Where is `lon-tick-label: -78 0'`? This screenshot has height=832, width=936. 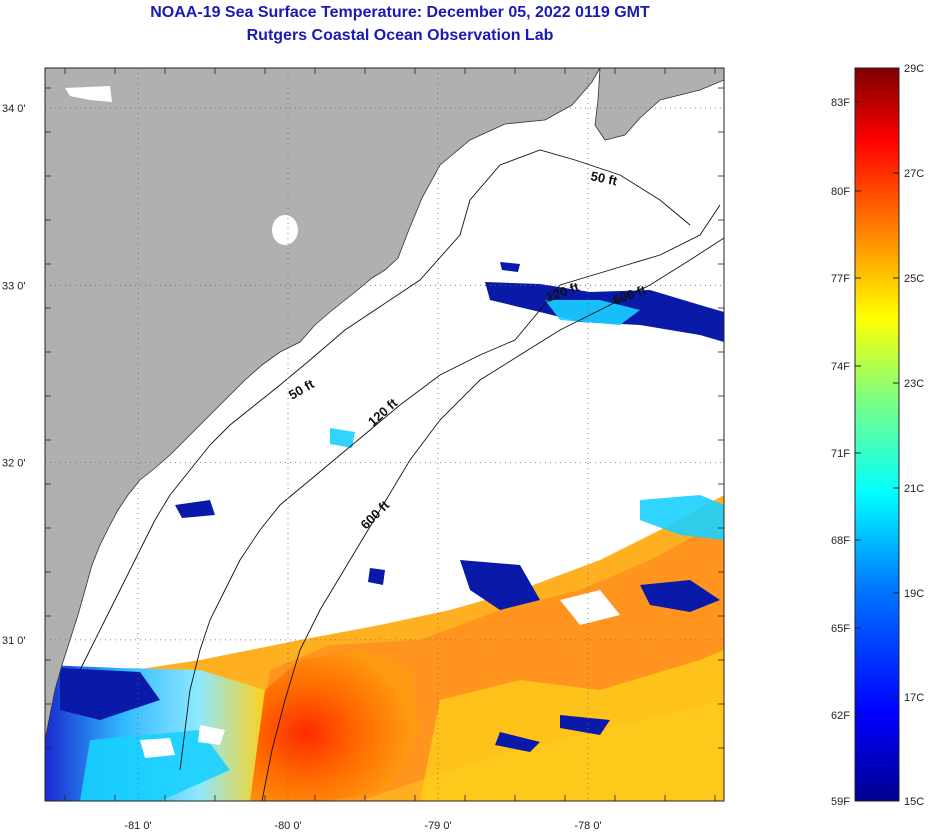
lon-tick-label: -78 0' is located at coordinates (587, 826).